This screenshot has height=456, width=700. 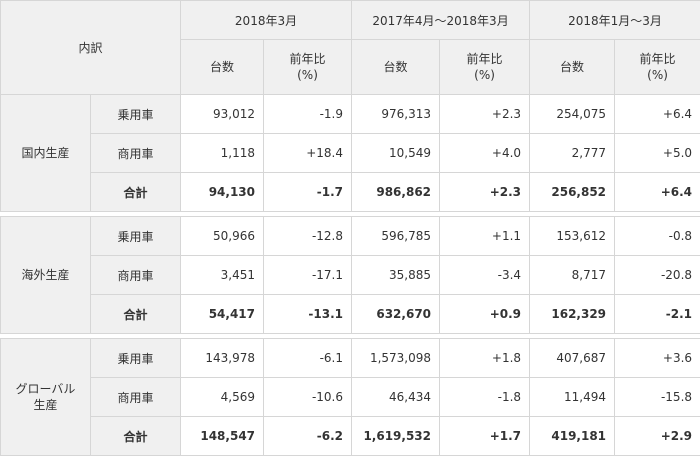 What do you see at coordinates (266, 20) in the screenshot?
I see `period-header-month: 2018年3月` at bounding box center [266, 20].